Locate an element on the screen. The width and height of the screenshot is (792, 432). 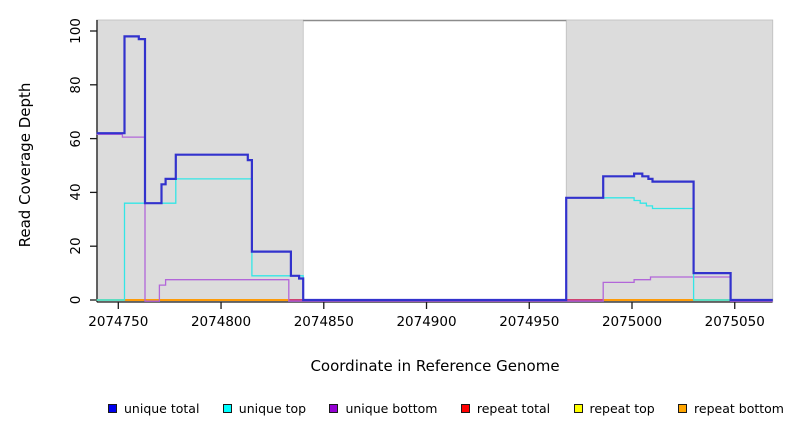
y-tick-label: 0 is located at coordinates (76, 300).